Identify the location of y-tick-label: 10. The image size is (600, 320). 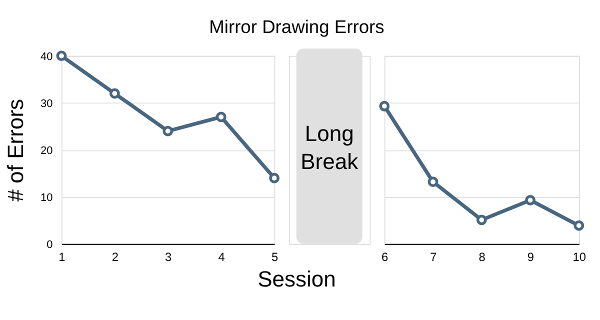
(46, 198).